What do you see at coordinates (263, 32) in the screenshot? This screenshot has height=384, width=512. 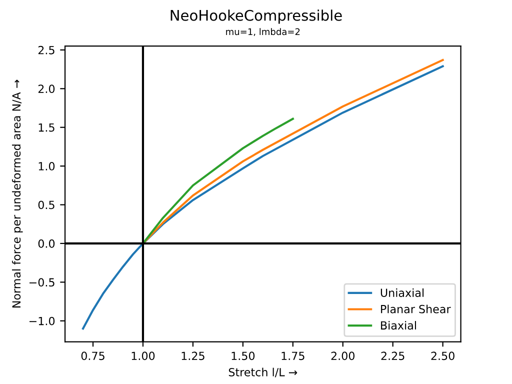 I see `chart-subtitle: mu=1, lmbda=2` at bounding box center [263, 32].